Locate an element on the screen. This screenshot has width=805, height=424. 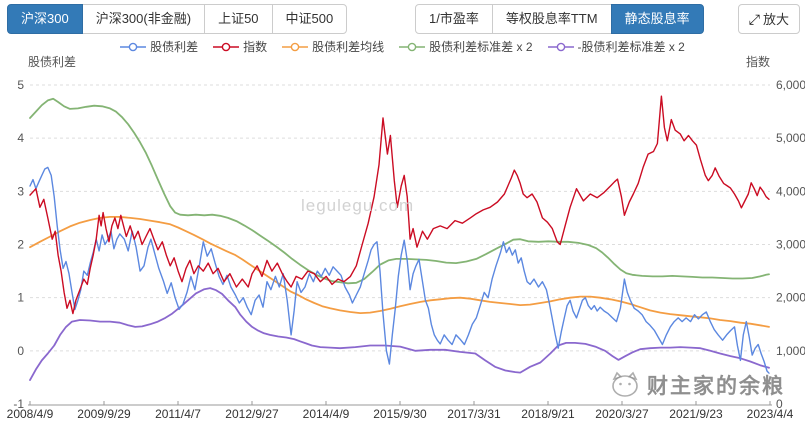
tab-csi500: 中证500 is located at coordinates (309, 19).